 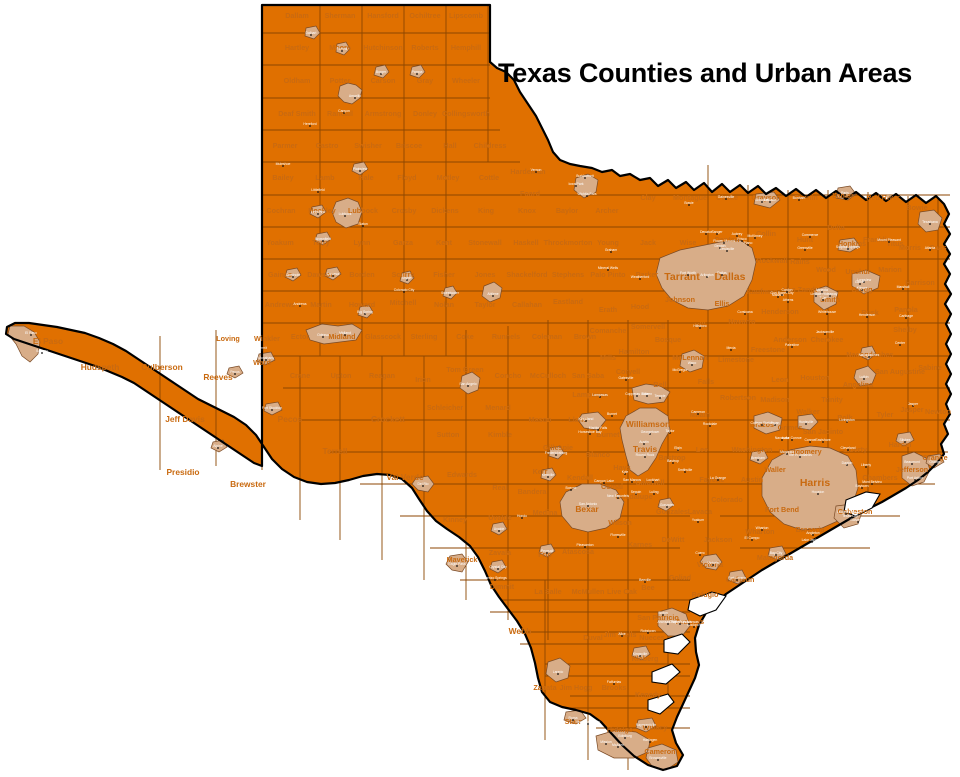 What do you see at coordinates (556, 453) in the screenshot?
I see `city-marker: Fredericksburg` at bounding box center [556, 453].